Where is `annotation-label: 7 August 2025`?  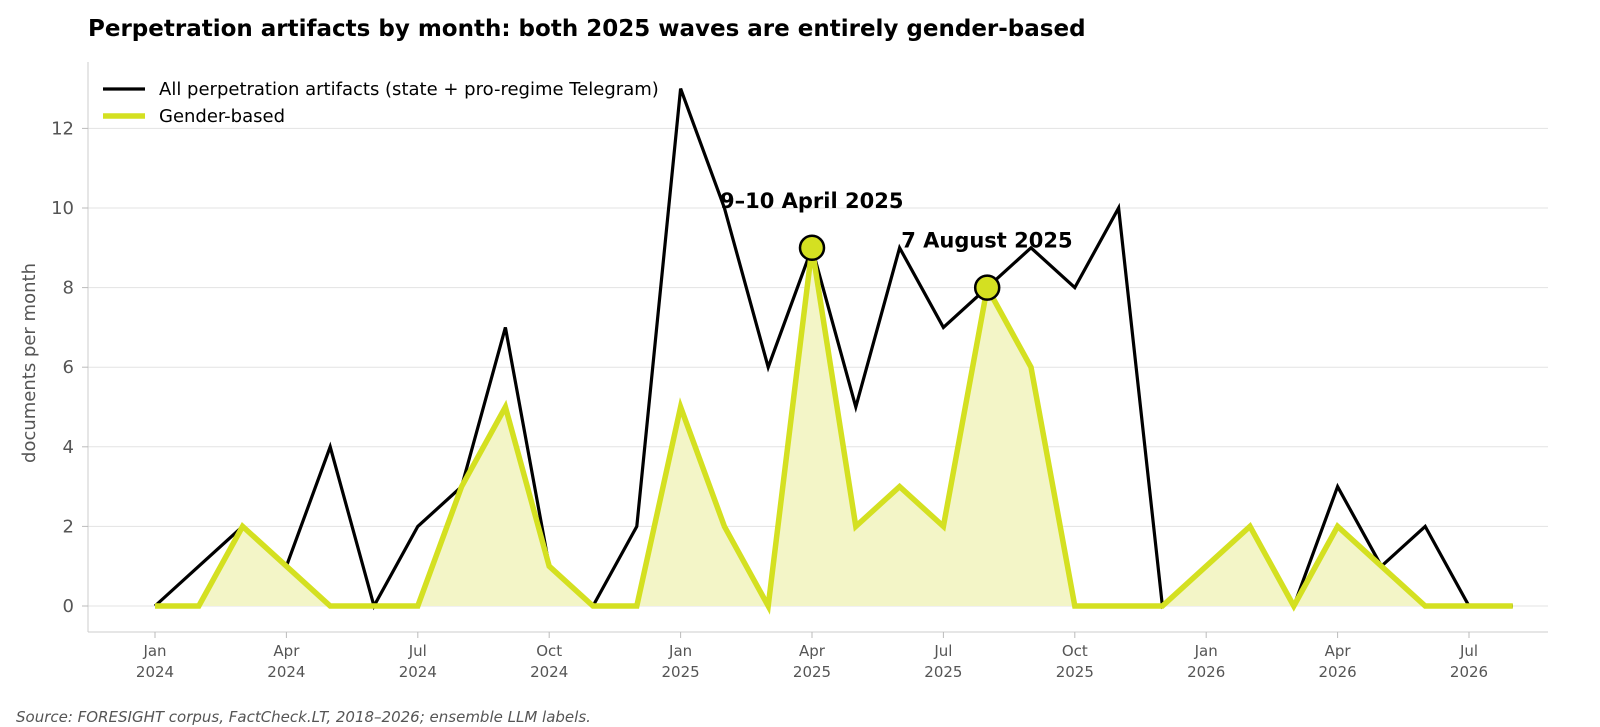
annotation-label: 7 August 2025 is located at coordinates (986, 241).